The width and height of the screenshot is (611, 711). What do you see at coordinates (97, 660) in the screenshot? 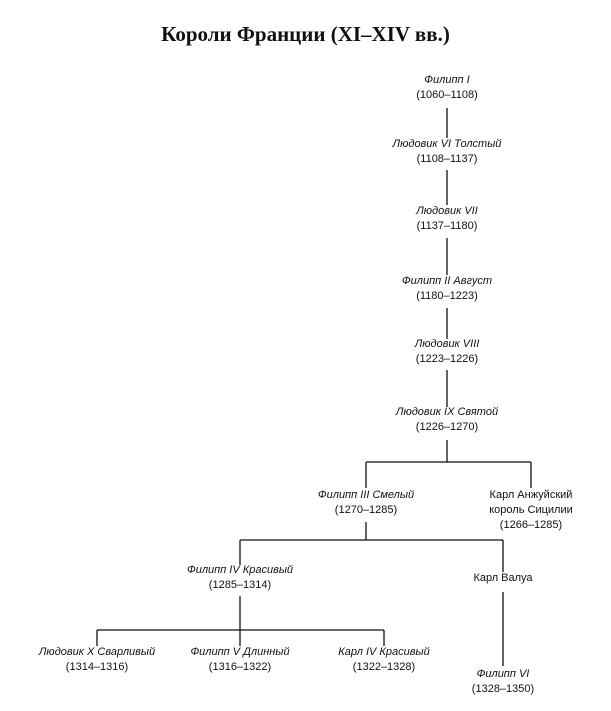
I see `tree-node: Людовик X Сварливый (1314–1316)` at bounding box center [97, 660].